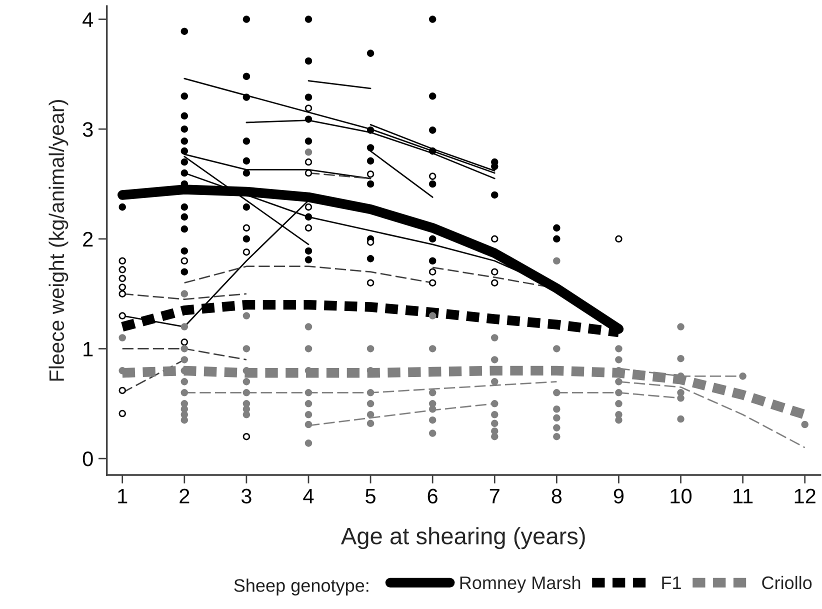 This screenshot has width=822, height=609. What do you see at coordinates (671, 583) in the screenshot?
I see `legend-label: F1` at bounding box center [671, 583].